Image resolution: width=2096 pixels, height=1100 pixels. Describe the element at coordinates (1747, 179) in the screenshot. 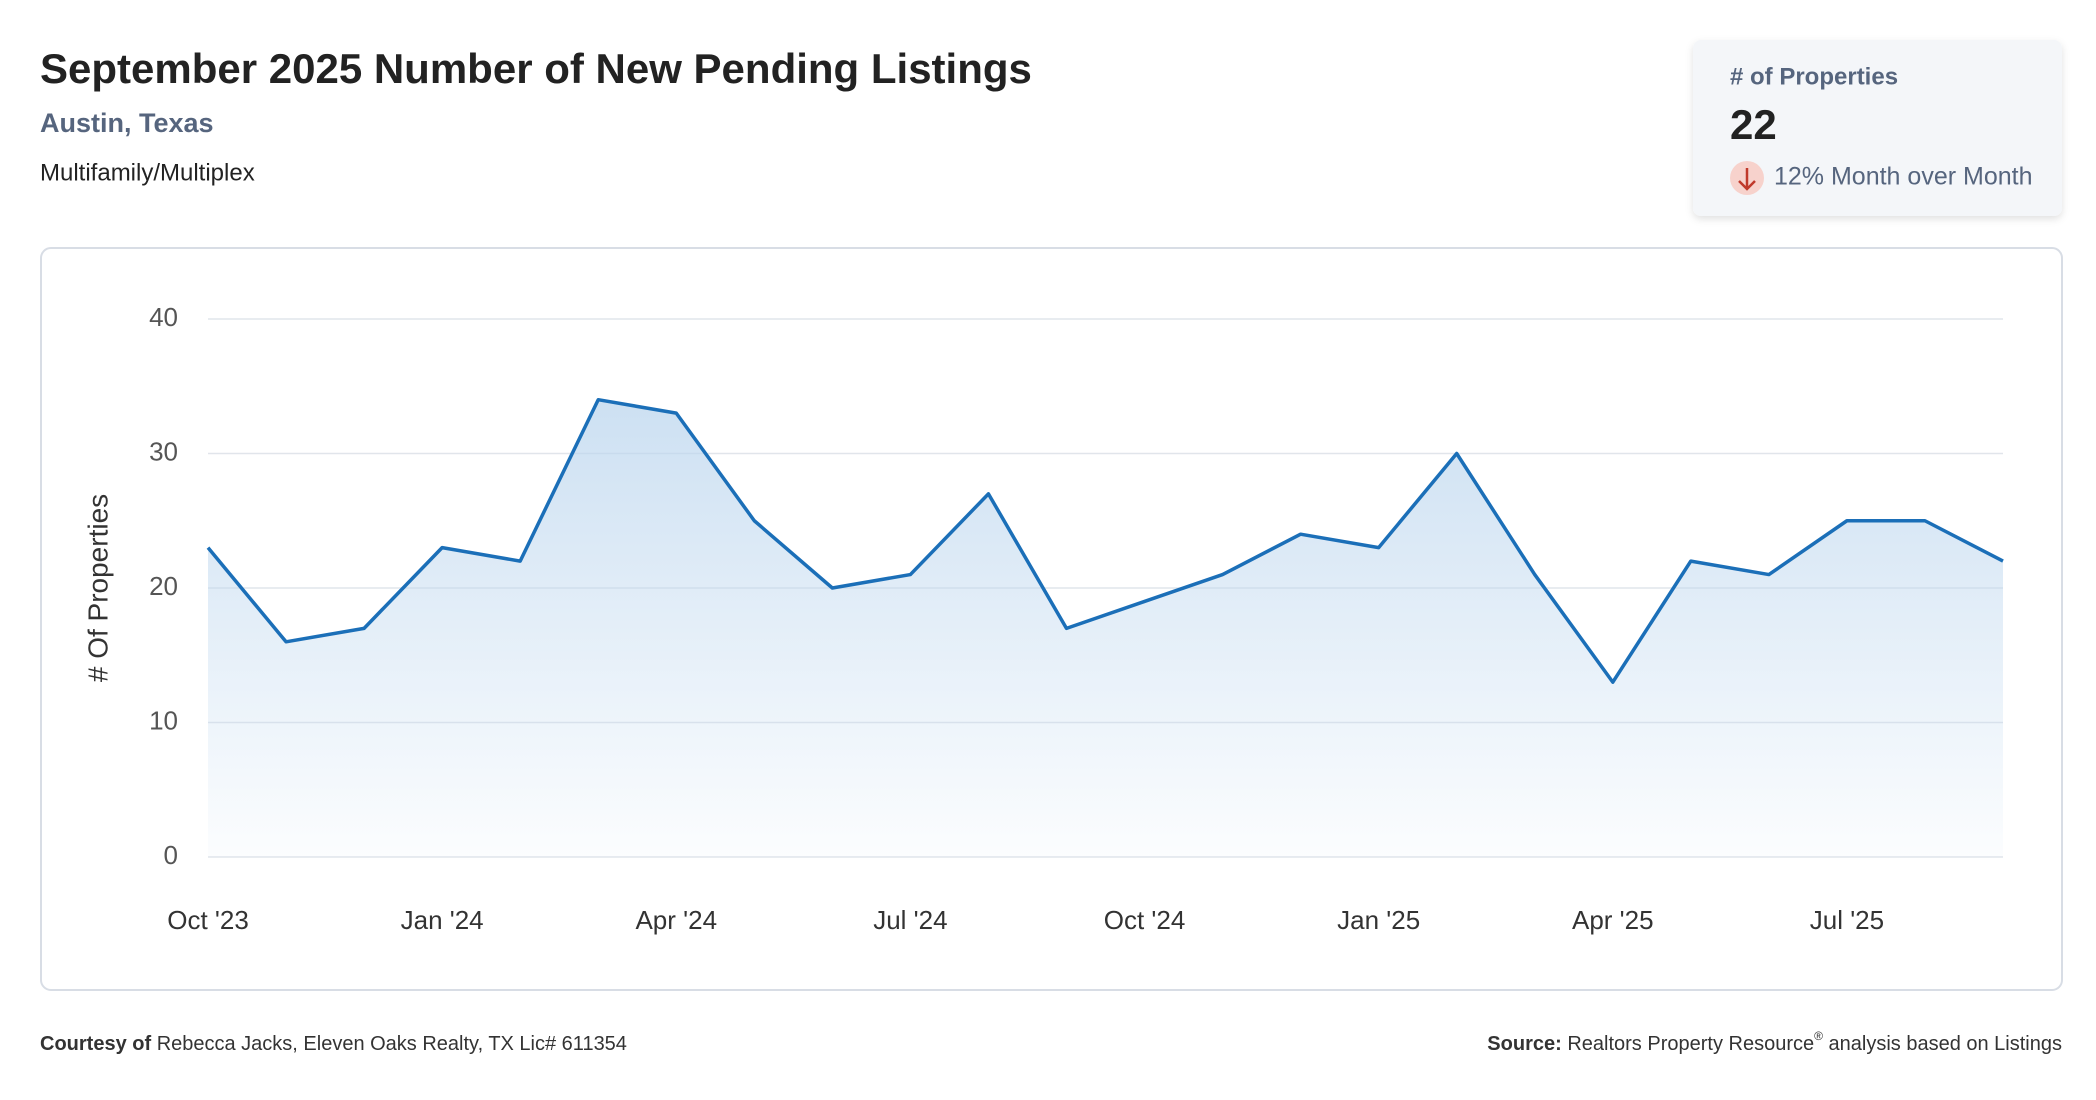

I see `down-arrow` at that location.